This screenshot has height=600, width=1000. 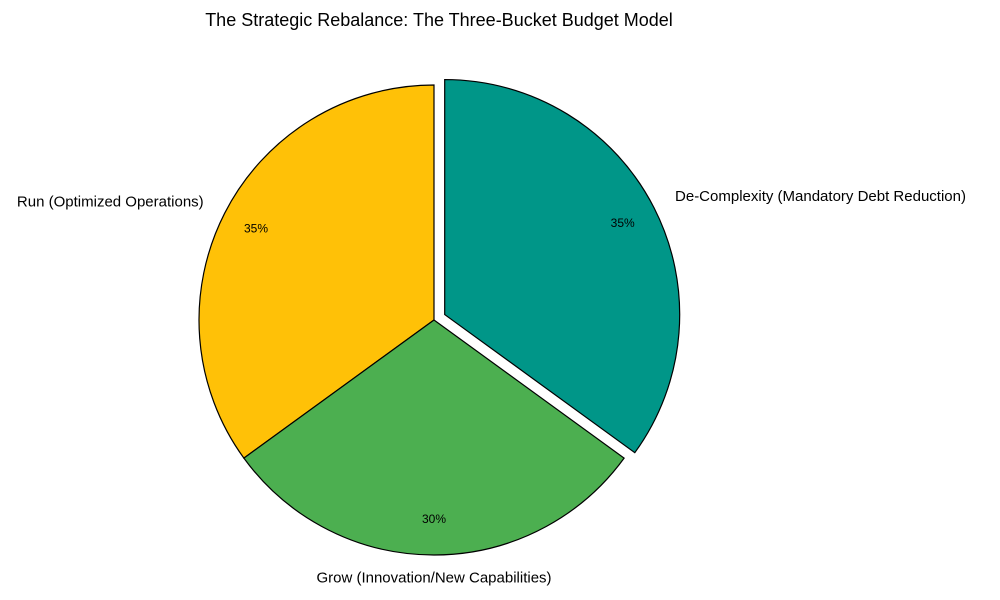 What do you see at coordinates (434, 519) in the screenshot?
I see `pct-label-grow: 30%` at bounding box center [434, 519].